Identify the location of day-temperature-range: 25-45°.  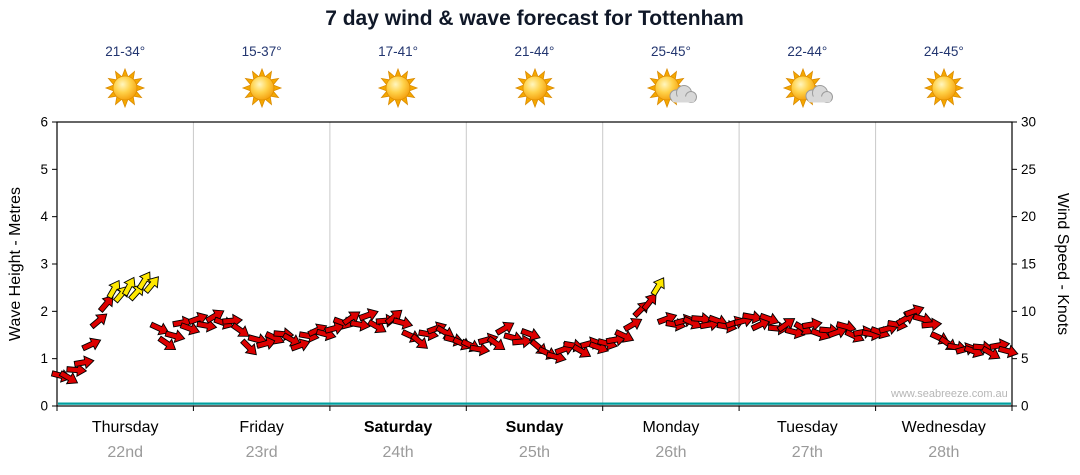
(670, 51).